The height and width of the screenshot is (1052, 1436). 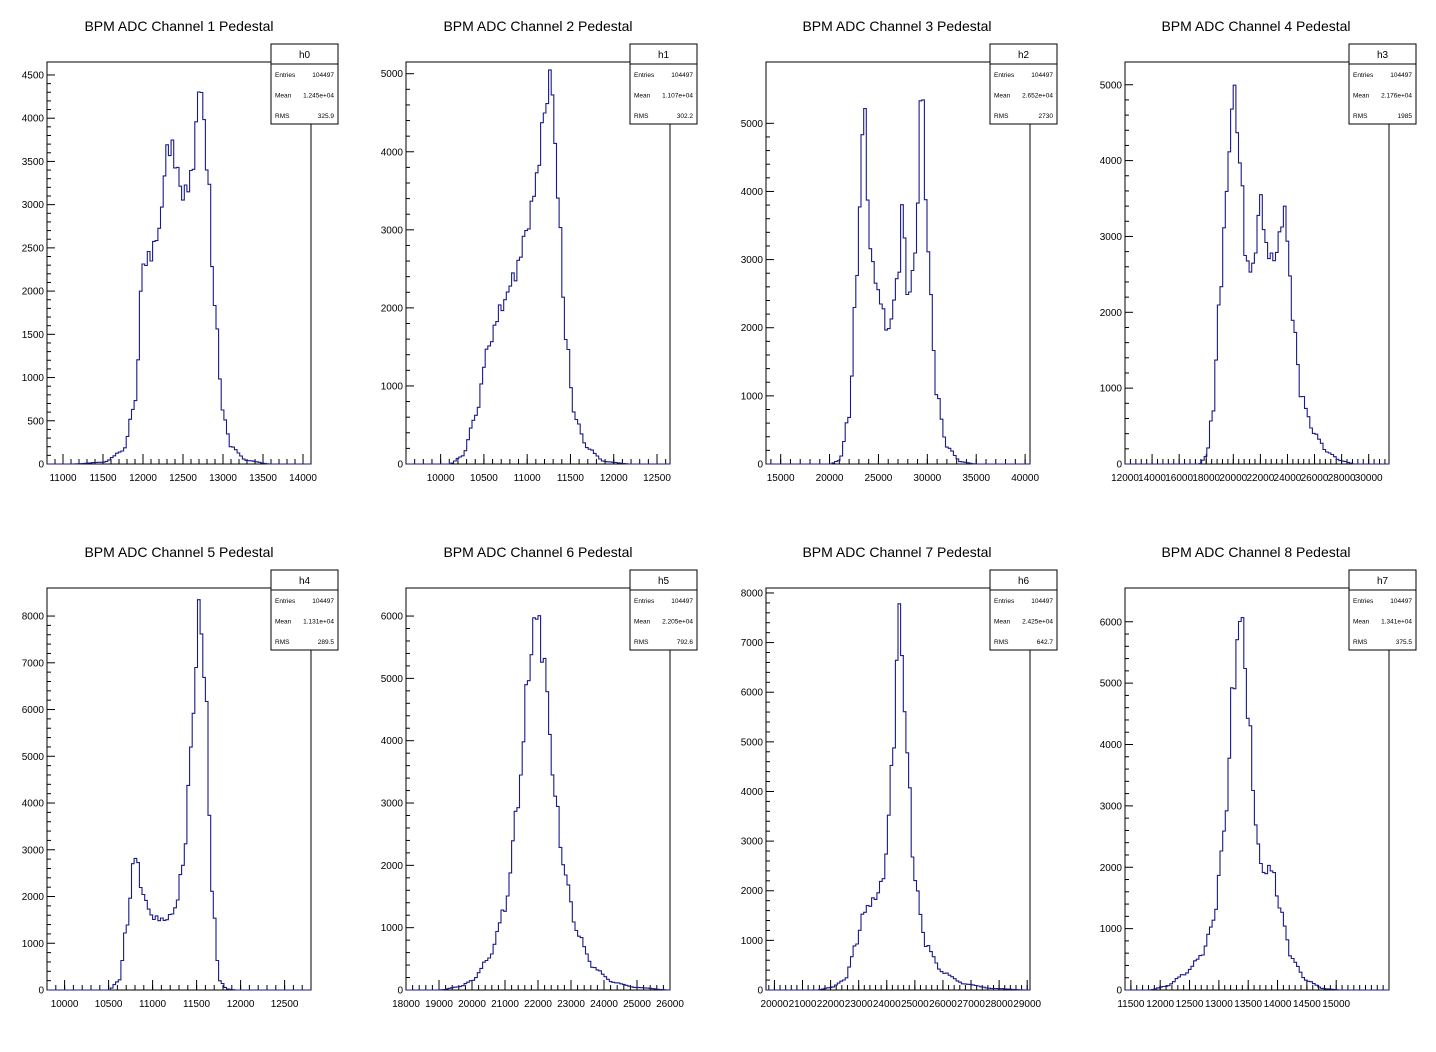 I want to click on y-axis: 0 500 1000 1500 2000 2500 3000 3500 4000 4500, so click(x=38, y=270).